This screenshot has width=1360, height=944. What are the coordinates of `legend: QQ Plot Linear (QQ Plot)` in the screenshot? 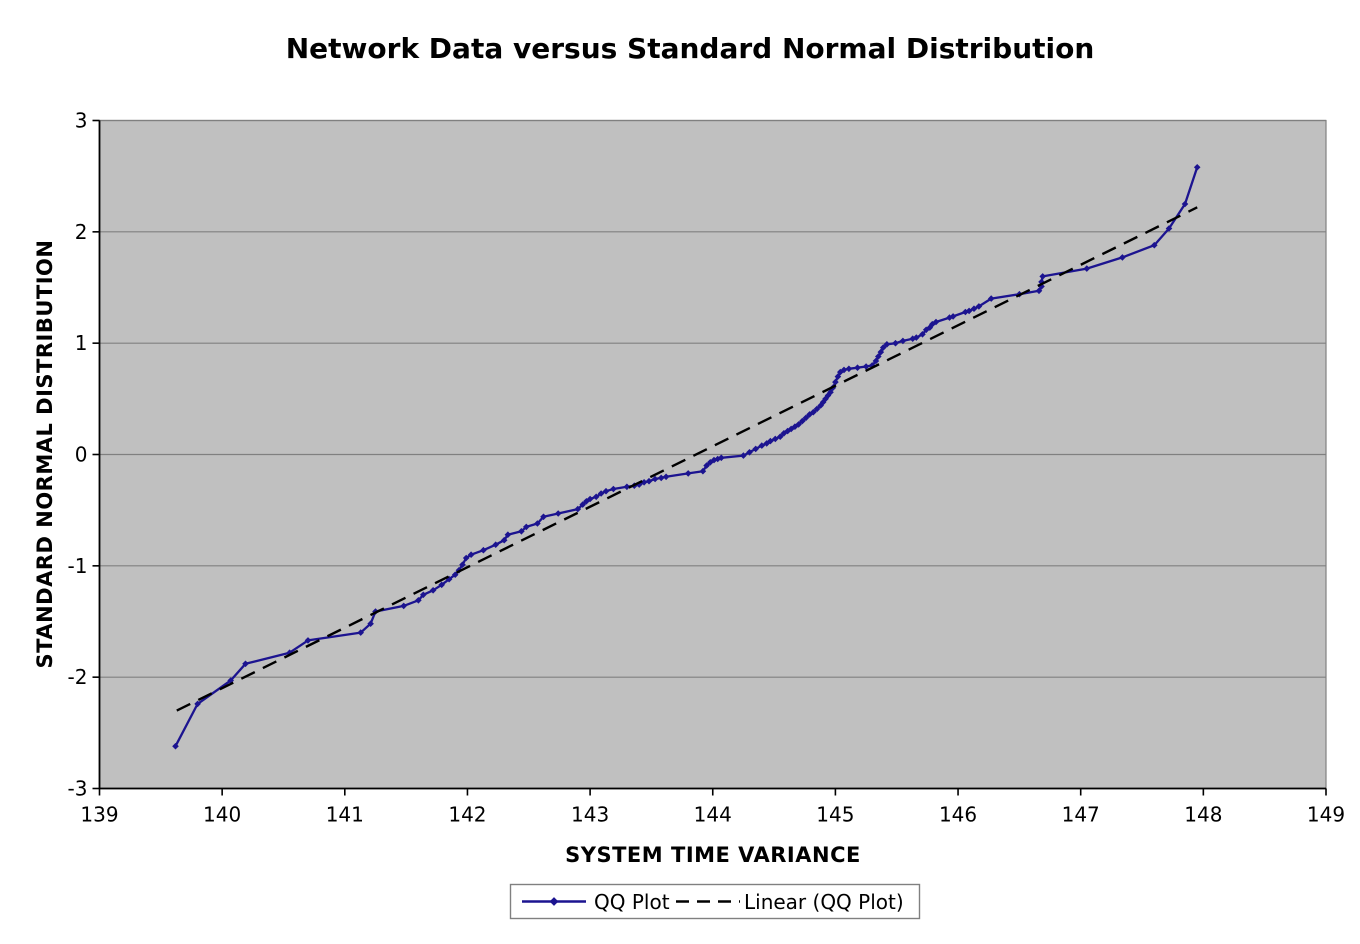 It's located at (715, 901).